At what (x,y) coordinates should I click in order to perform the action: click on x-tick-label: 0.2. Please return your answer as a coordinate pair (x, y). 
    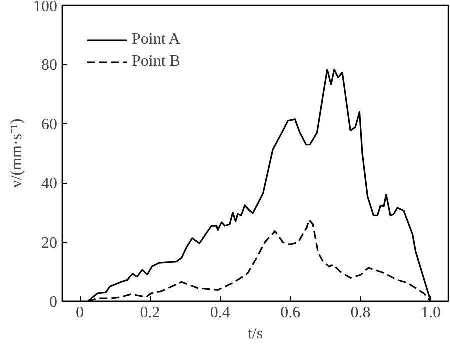
    Looking at the image, I should click on (150, 313).